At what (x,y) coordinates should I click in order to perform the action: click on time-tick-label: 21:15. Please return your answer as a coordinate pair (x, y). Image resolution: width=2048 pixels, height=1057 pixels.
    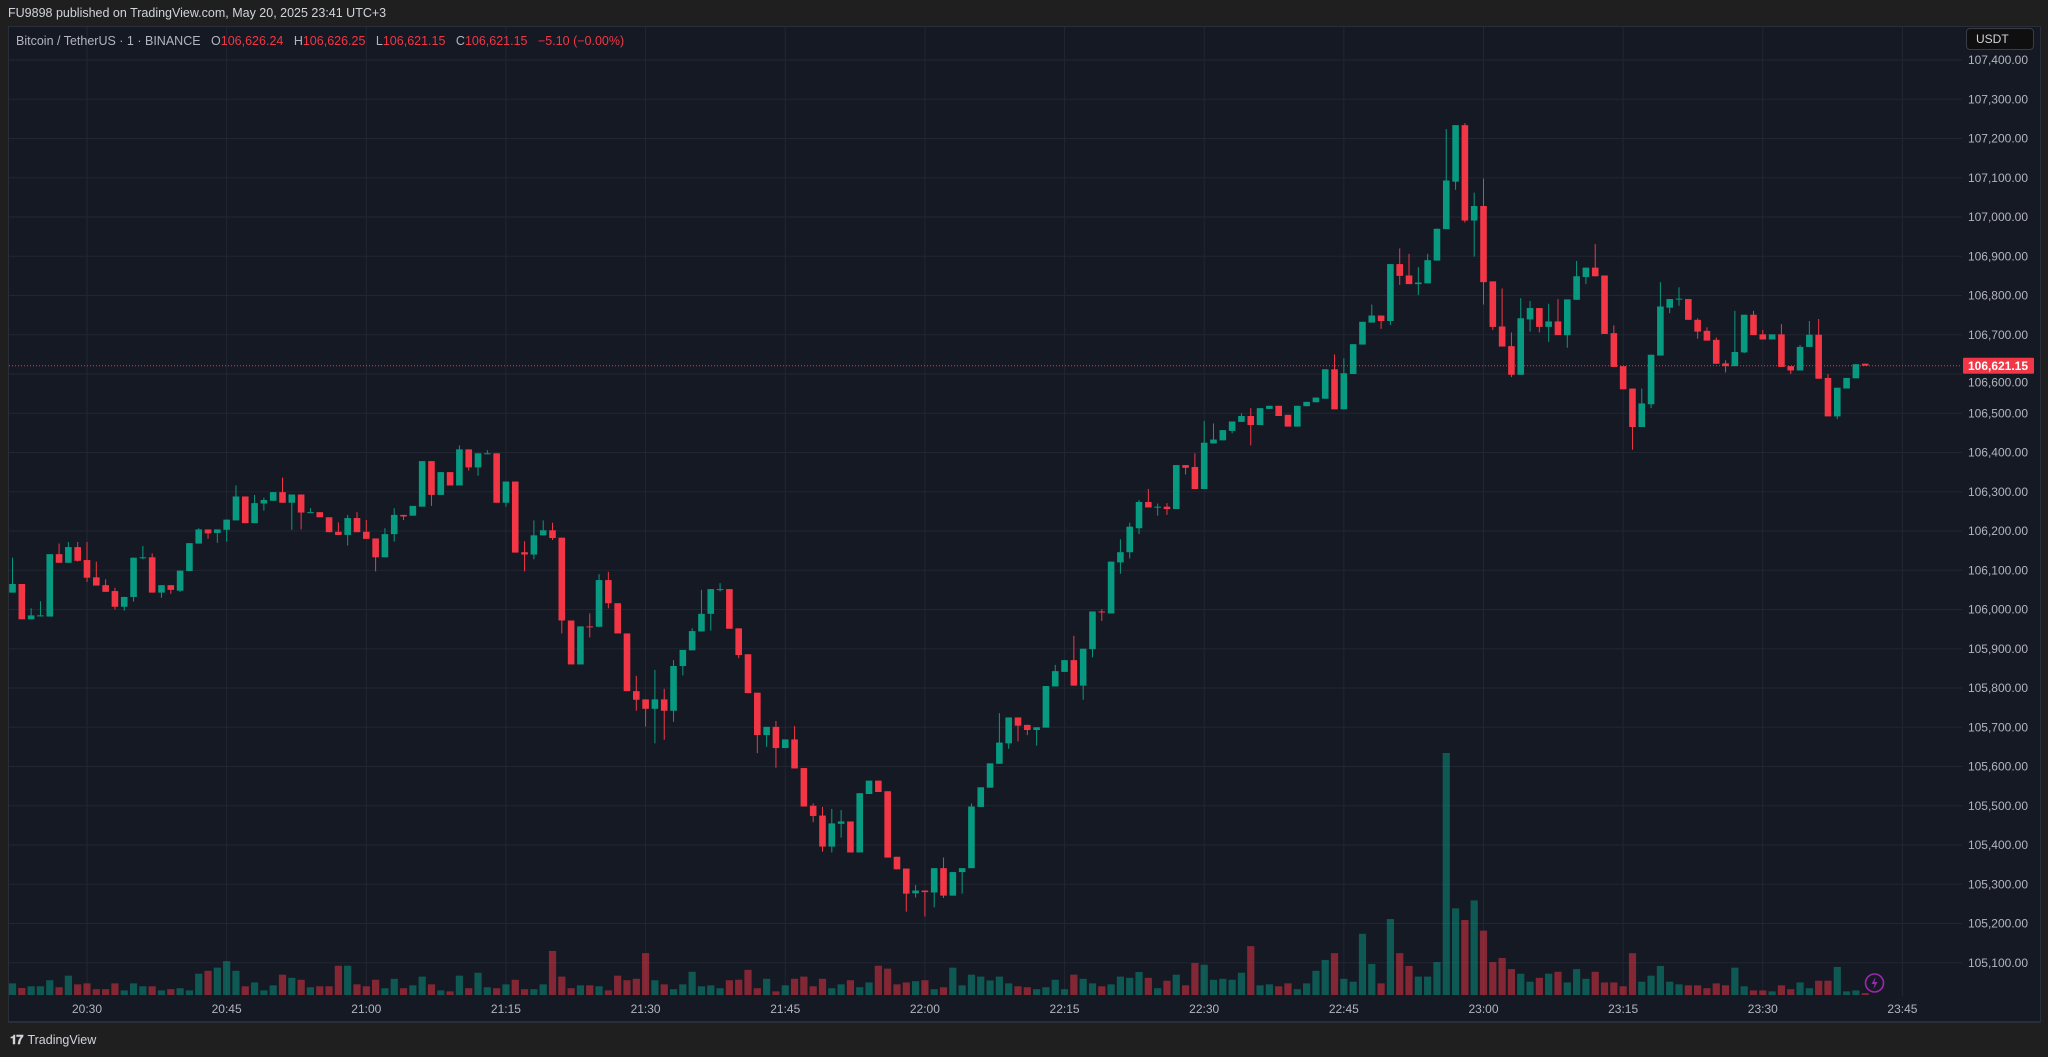
    Looking at the image, I should click on (506, 1009).